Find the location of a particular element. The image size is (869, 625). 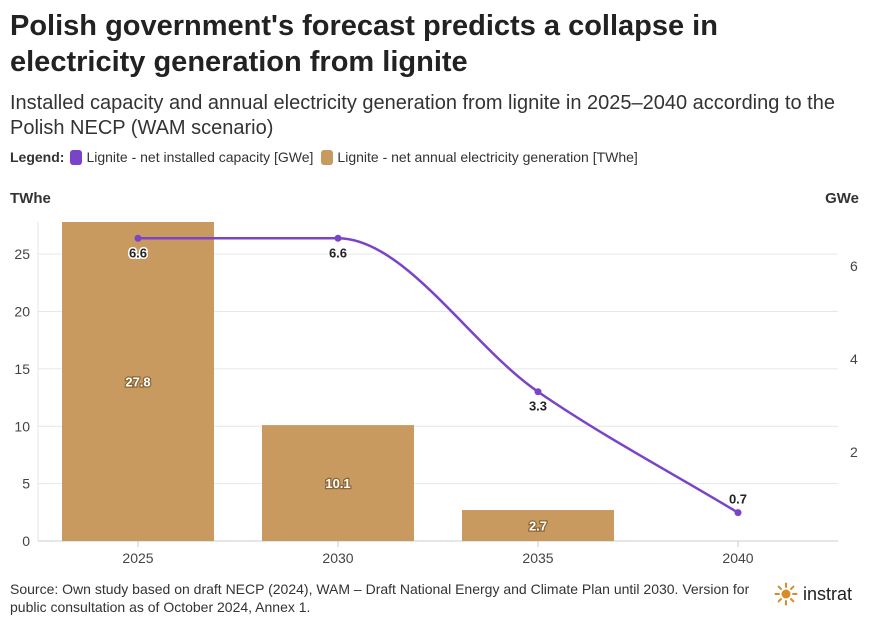

legend-title: Legend: is located at coordinates (37, 157).